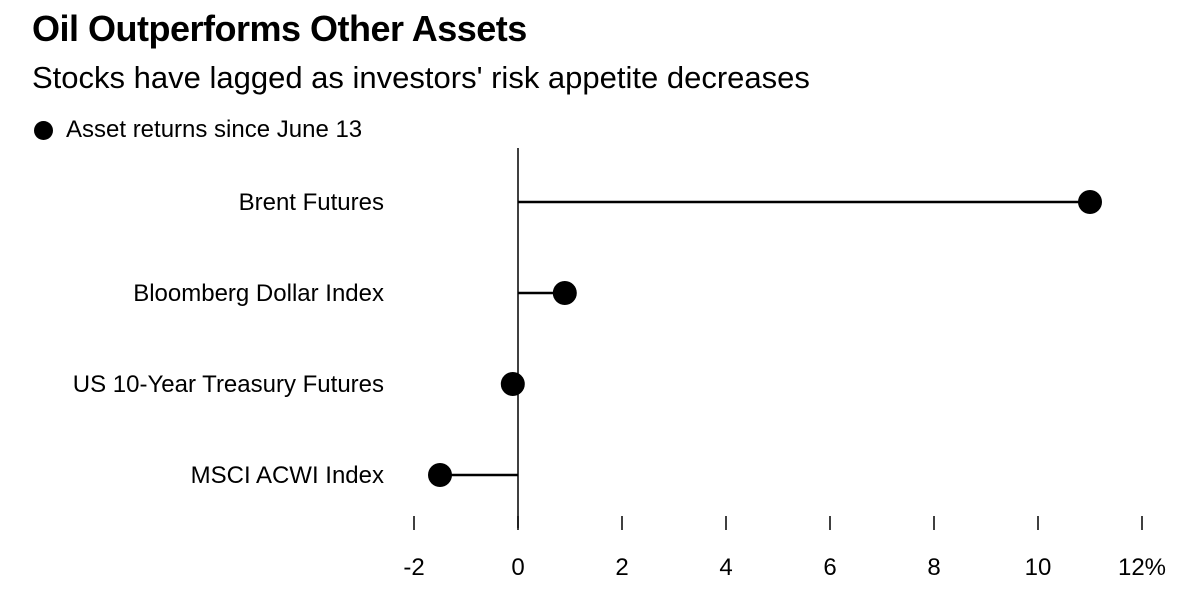  What do you see at coordinates (279, 28) in the screenshot?
I see `chart-title: Oil Outperforms Other Assets` at bounding box center [279, 28].